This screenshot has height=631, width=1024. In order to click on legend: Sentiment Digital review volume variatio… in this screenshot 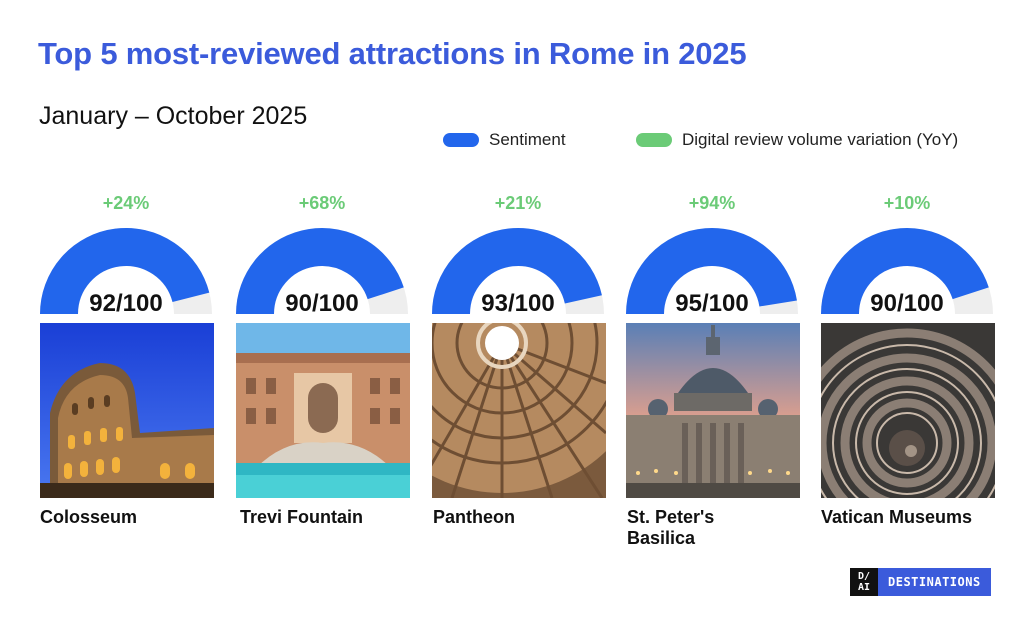, I will do `click(728, 140)`.